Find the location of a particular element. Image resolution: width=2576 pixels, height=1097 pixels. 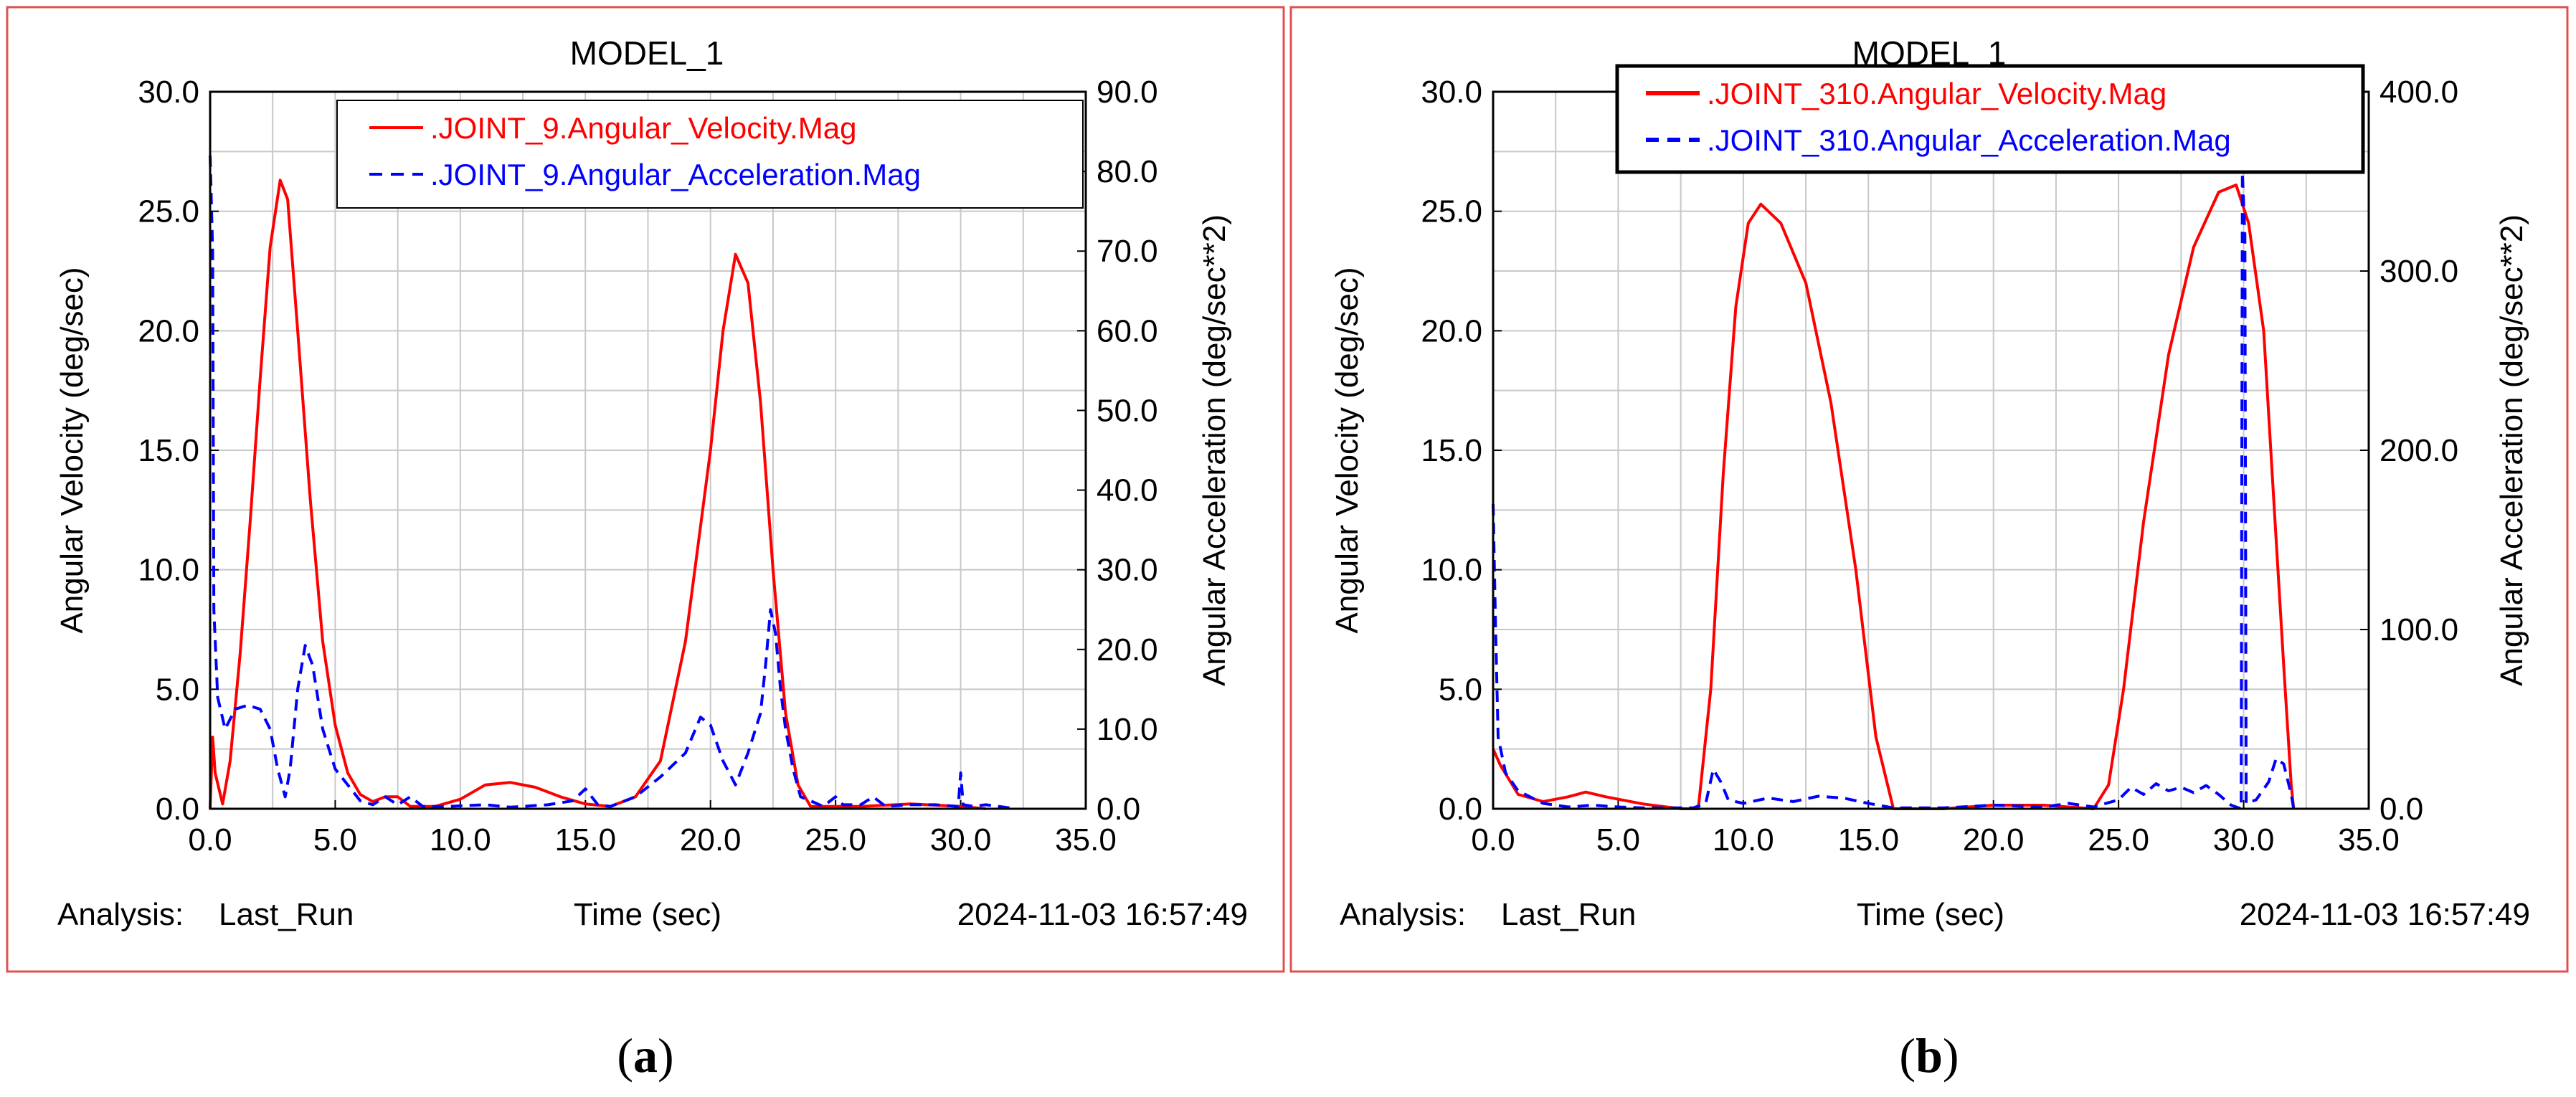

y2-tick-label: 70.0 is located at coordinates (1127, 251).